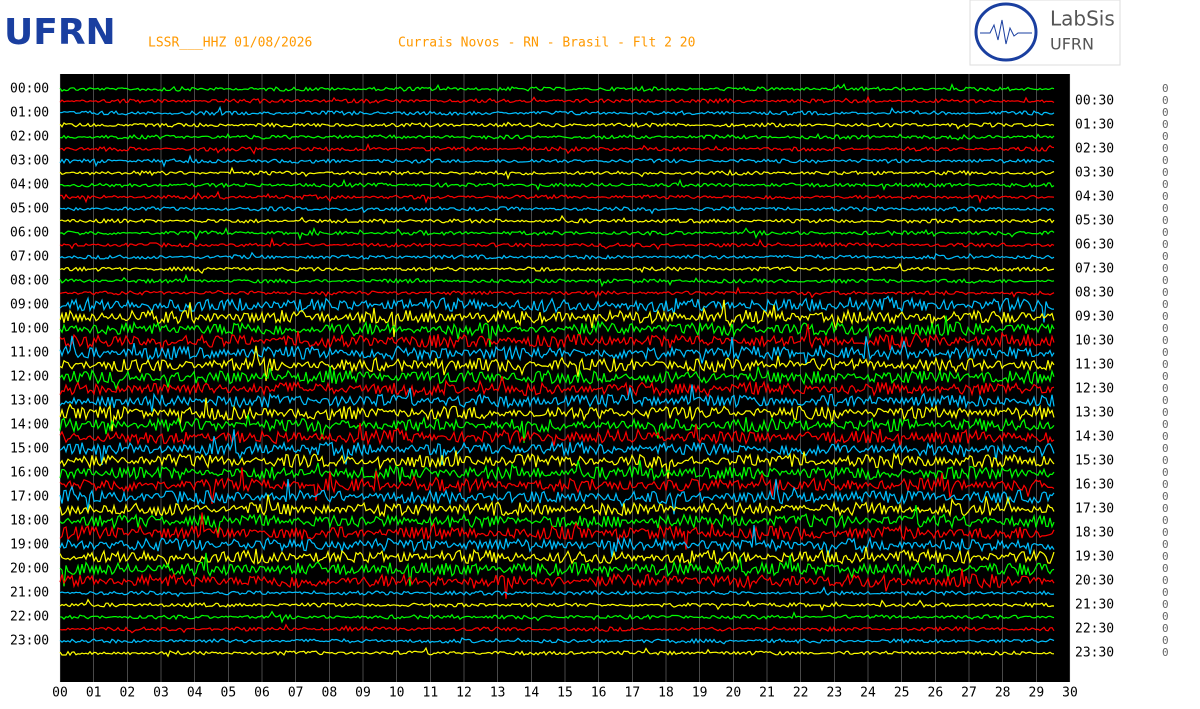  What do you see at coordinates (128, 693) in the screenshot?
I see `x-tick-label: 02` at bounding box center [128, 693].